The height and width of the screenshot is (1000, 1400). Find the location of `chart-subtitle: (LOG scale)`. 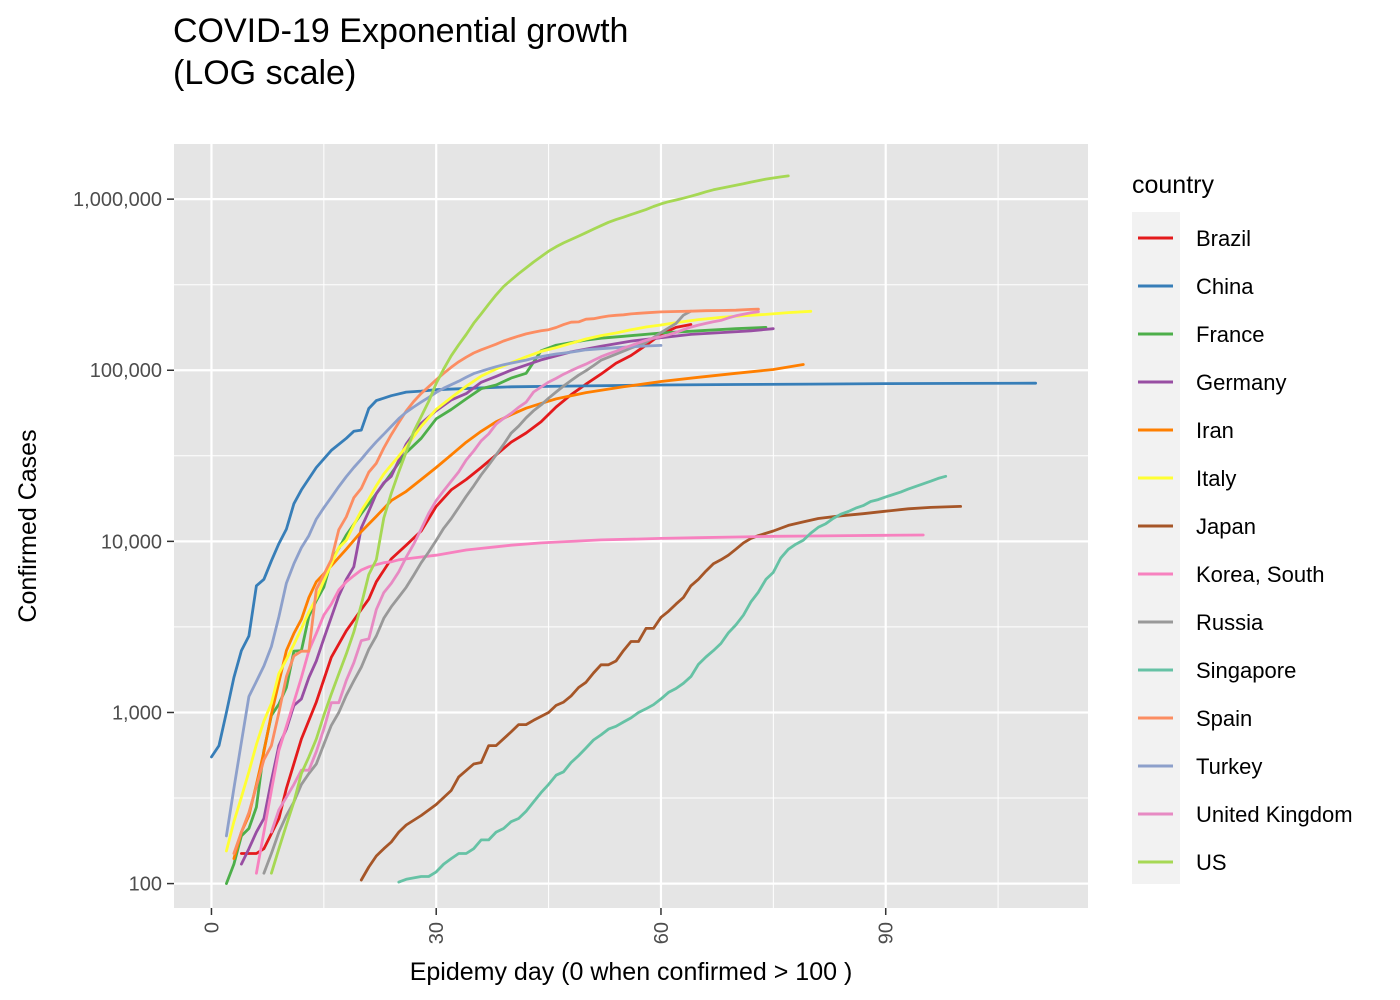

chart-subtitle: (LOG scale) is located at coordinates (264, 73).